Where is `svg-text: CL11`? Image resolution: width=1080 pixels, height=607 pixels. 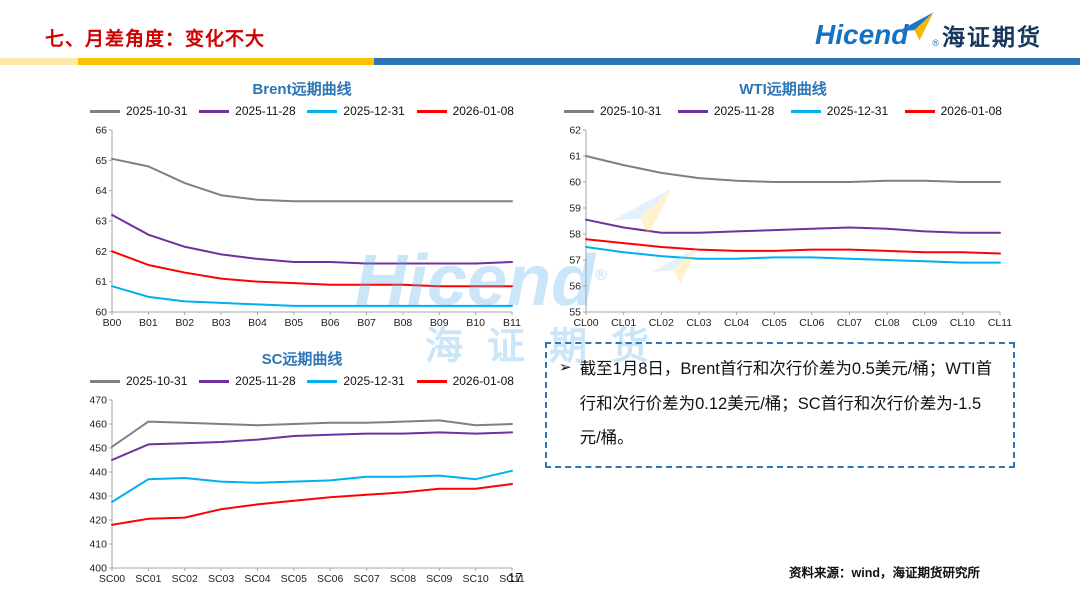 svg-text: CL11 is located at coordinates (1000, 323).